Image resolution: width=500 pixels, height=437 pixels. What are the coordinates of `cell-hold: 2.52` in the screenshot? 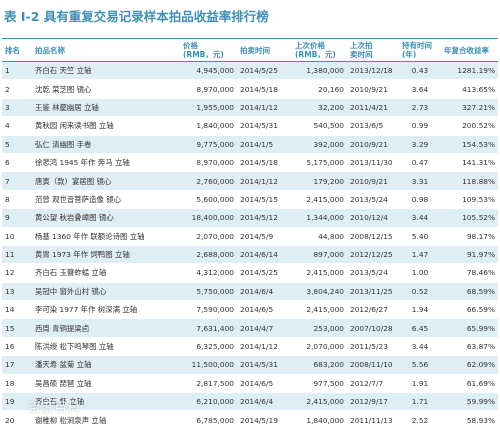 It's located at (420, 420).